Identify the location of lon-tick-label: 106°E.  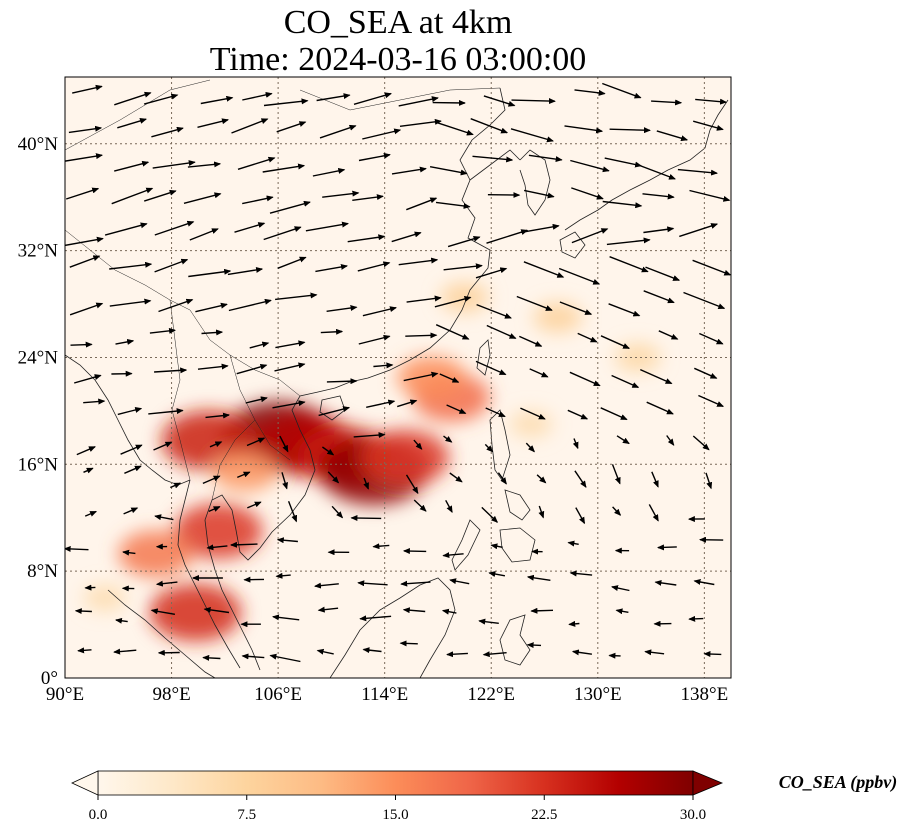
(278, 694).